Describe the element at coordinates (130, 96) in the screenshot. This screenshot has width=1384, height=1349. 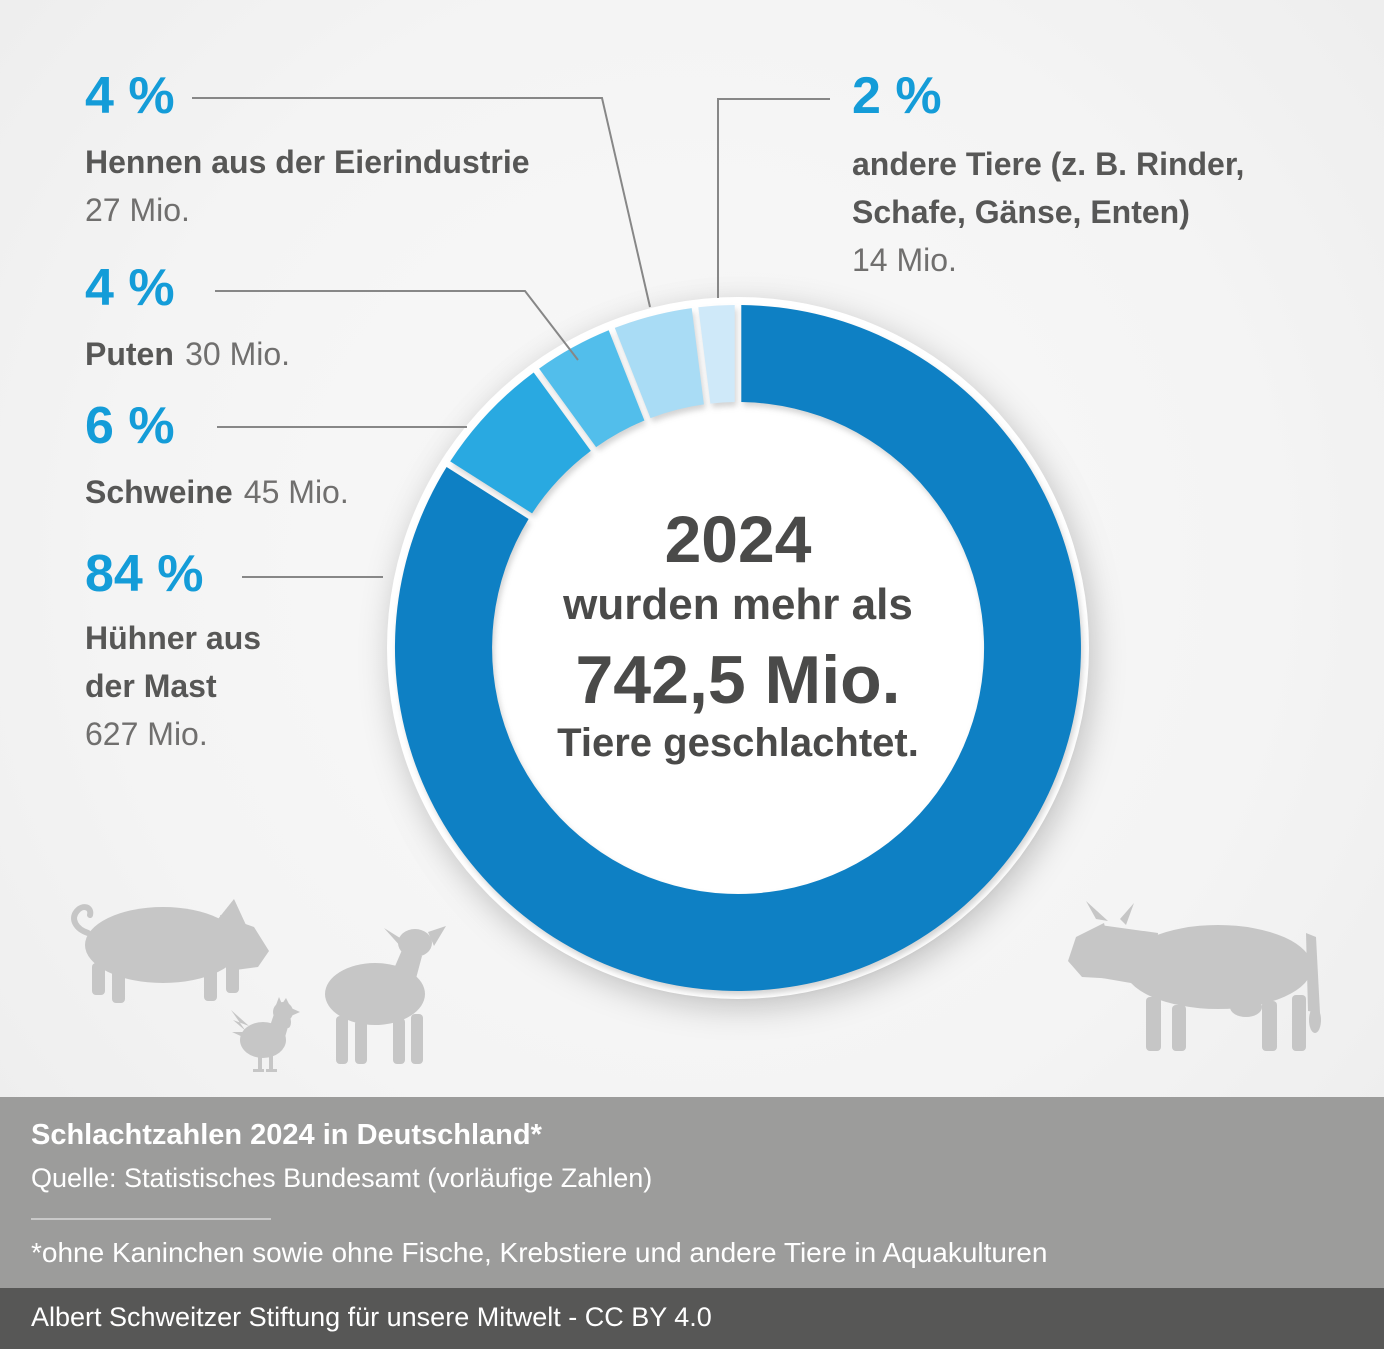
I see `hennen-percent-label: 4 %` at that location.